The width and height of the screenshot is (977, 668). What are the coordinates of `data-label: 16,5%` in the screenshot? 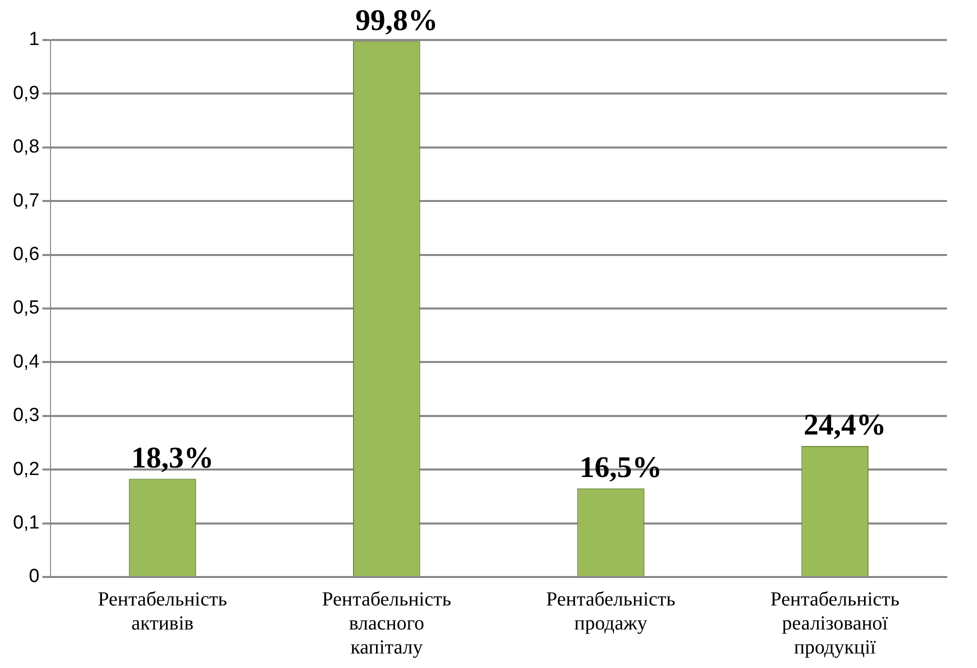 It's located at (621, 467).